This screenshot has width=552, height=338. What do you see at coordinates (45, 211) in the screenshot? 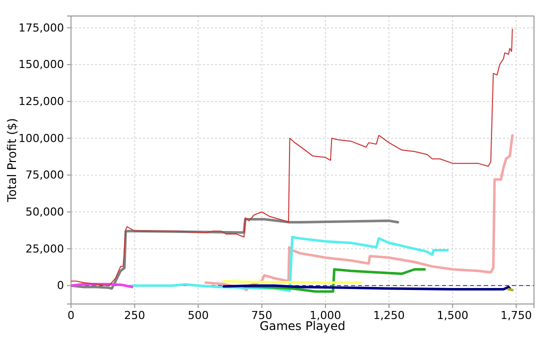
I see `y-tick-label: 50,000` at bounding box center [45, 211].